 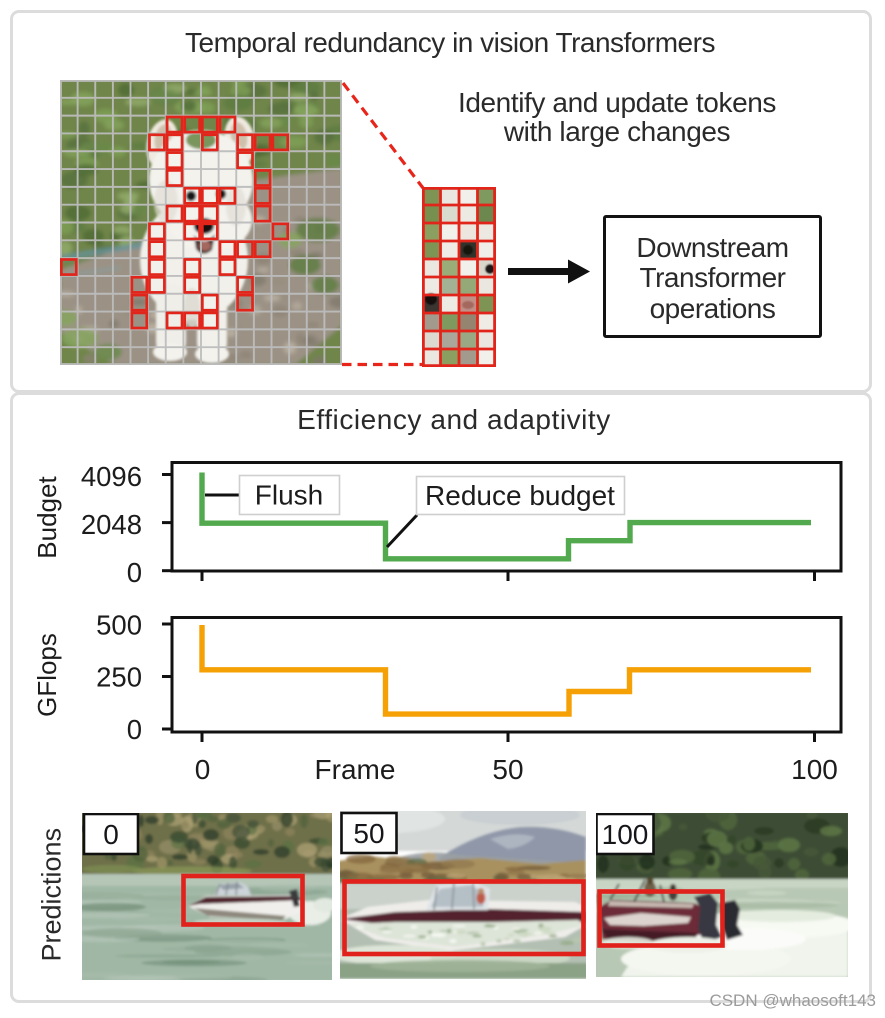 I want to click on svg-text: Budget, so click(x=47, y=517).